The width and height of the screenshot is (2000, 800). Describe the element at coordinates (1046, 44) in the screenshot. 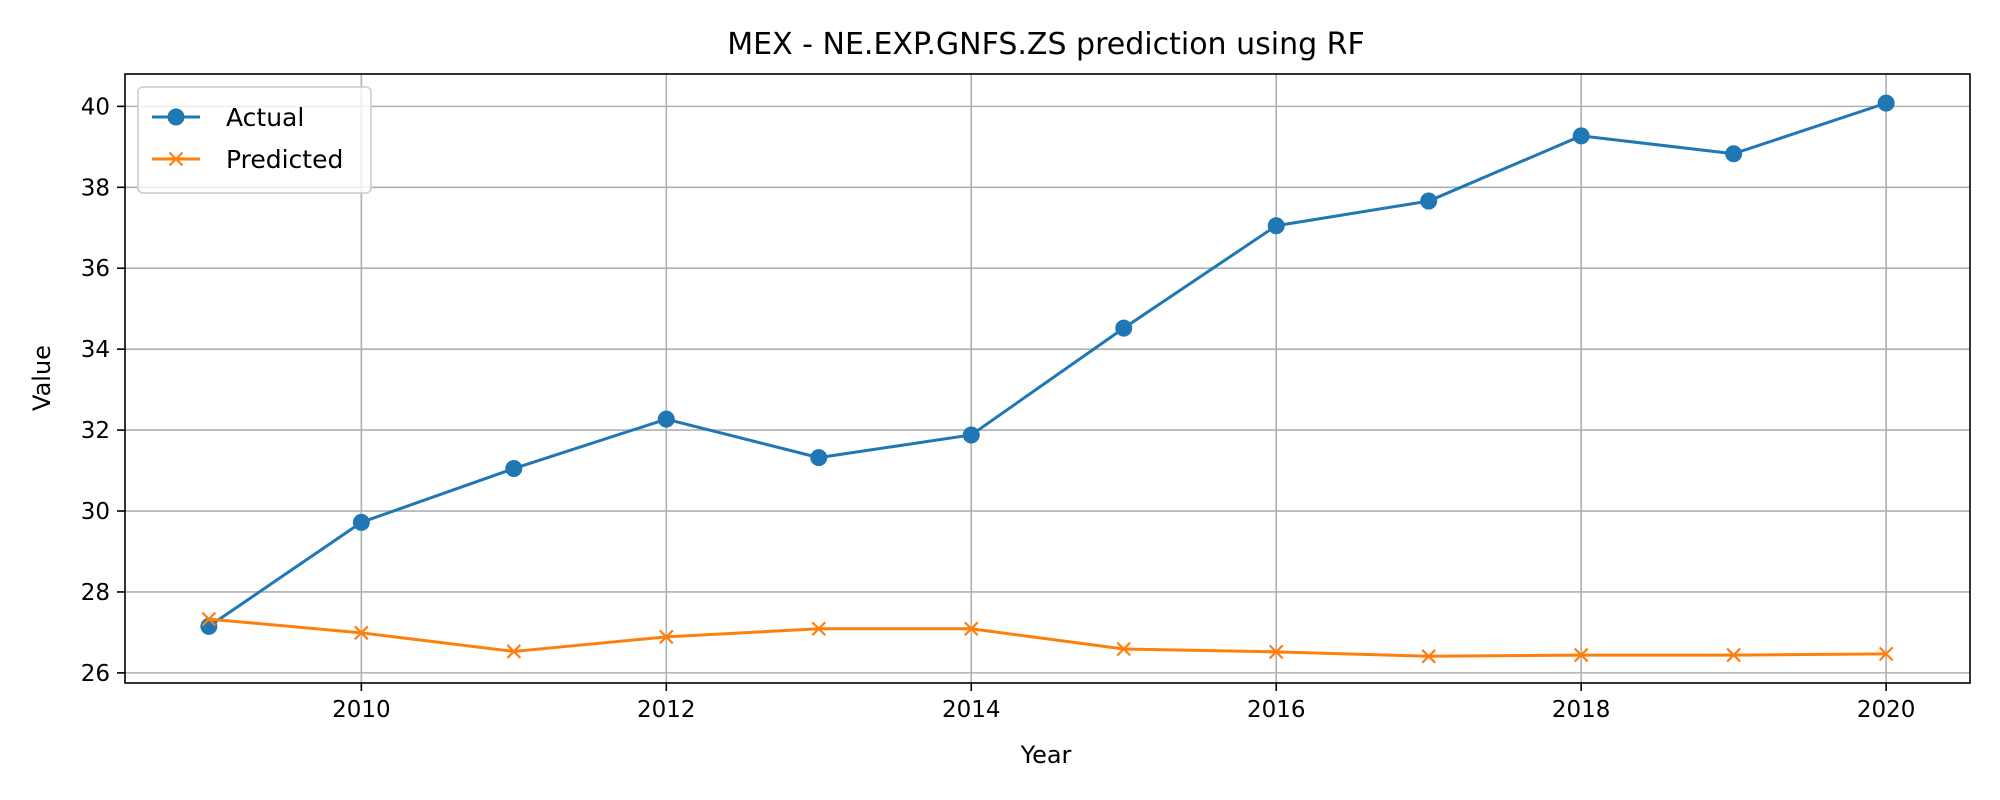

I see `chart-title: MEX - NE.EXP.GNFS.ZS prediction using RF` at that location.